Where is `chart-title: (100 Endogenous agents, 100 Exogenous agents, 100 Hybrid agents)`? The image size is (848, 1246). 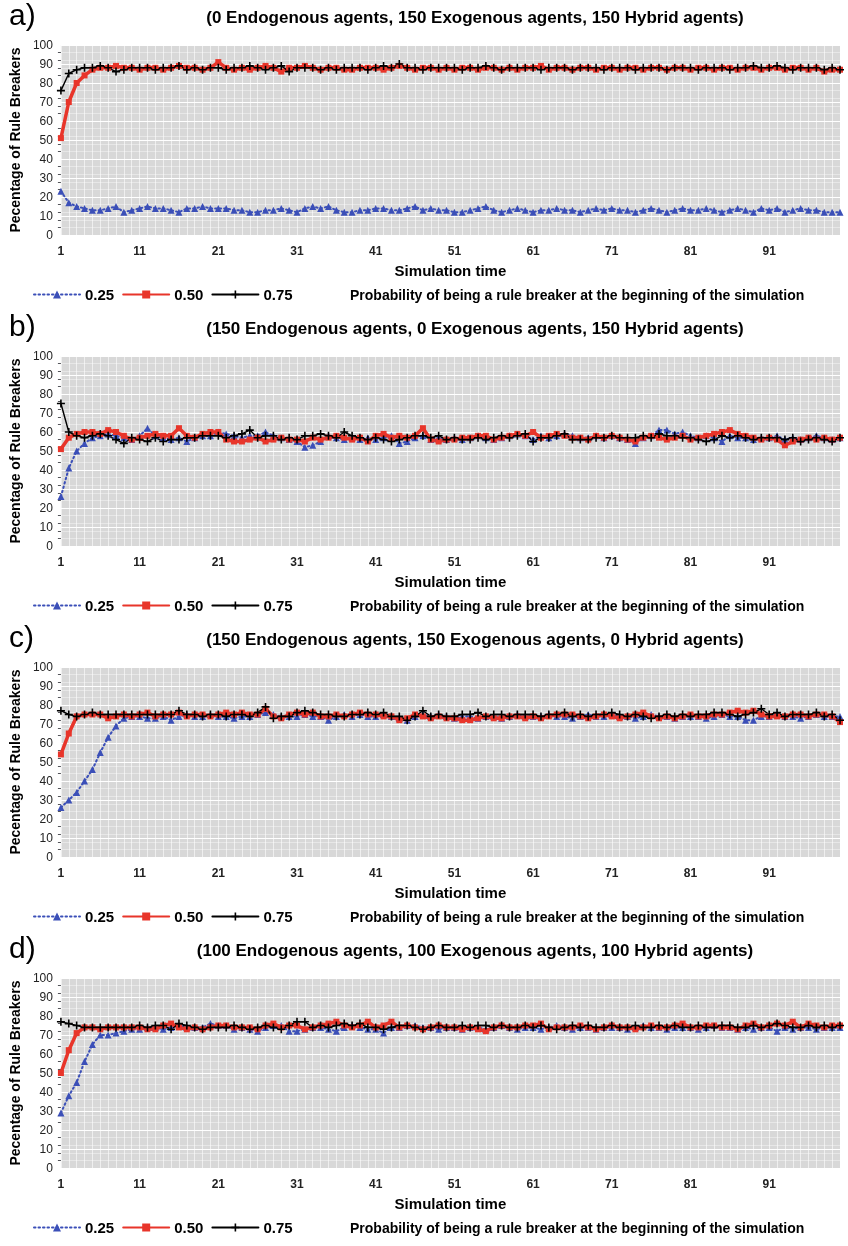 chart-title: (100 Endogenous agents, 100 Exogenous agents, 100 Hybrid agents) is located at coordinates (475, 950).